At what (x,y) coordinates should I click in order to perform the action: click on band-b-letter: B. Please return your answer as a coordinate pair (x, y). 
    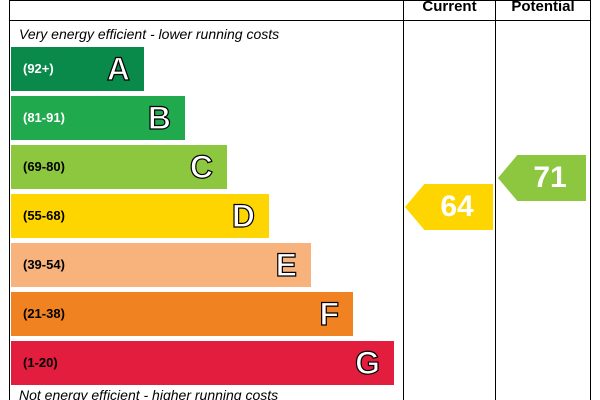
    Looking at the image, I should click on (159, 117).